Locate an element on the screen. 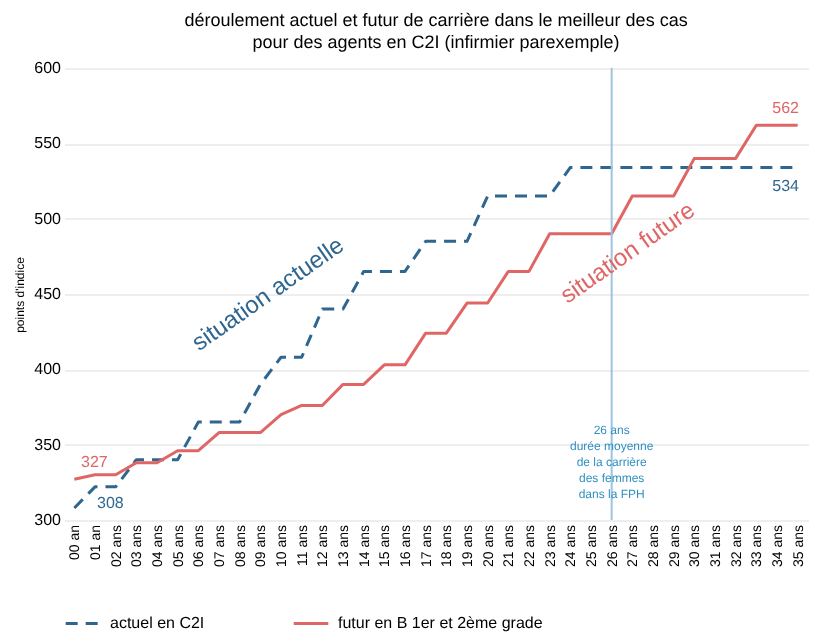  data-label: 534 is located at coordinates (786, 186).